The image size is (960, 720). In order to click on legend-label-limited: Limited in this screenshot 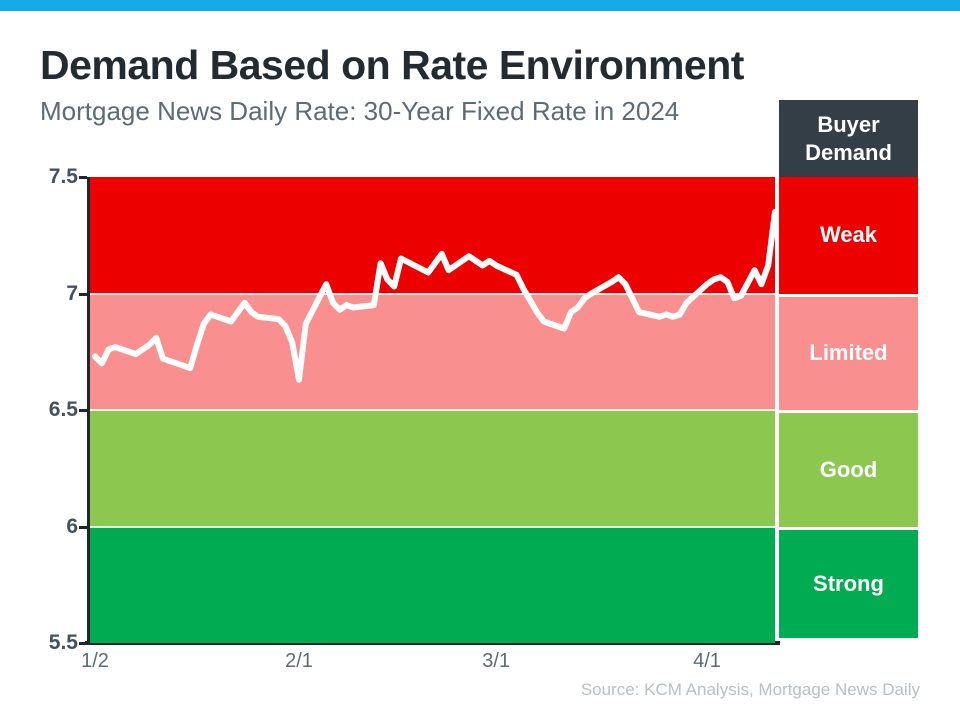, I will do `click(848, 353)`.